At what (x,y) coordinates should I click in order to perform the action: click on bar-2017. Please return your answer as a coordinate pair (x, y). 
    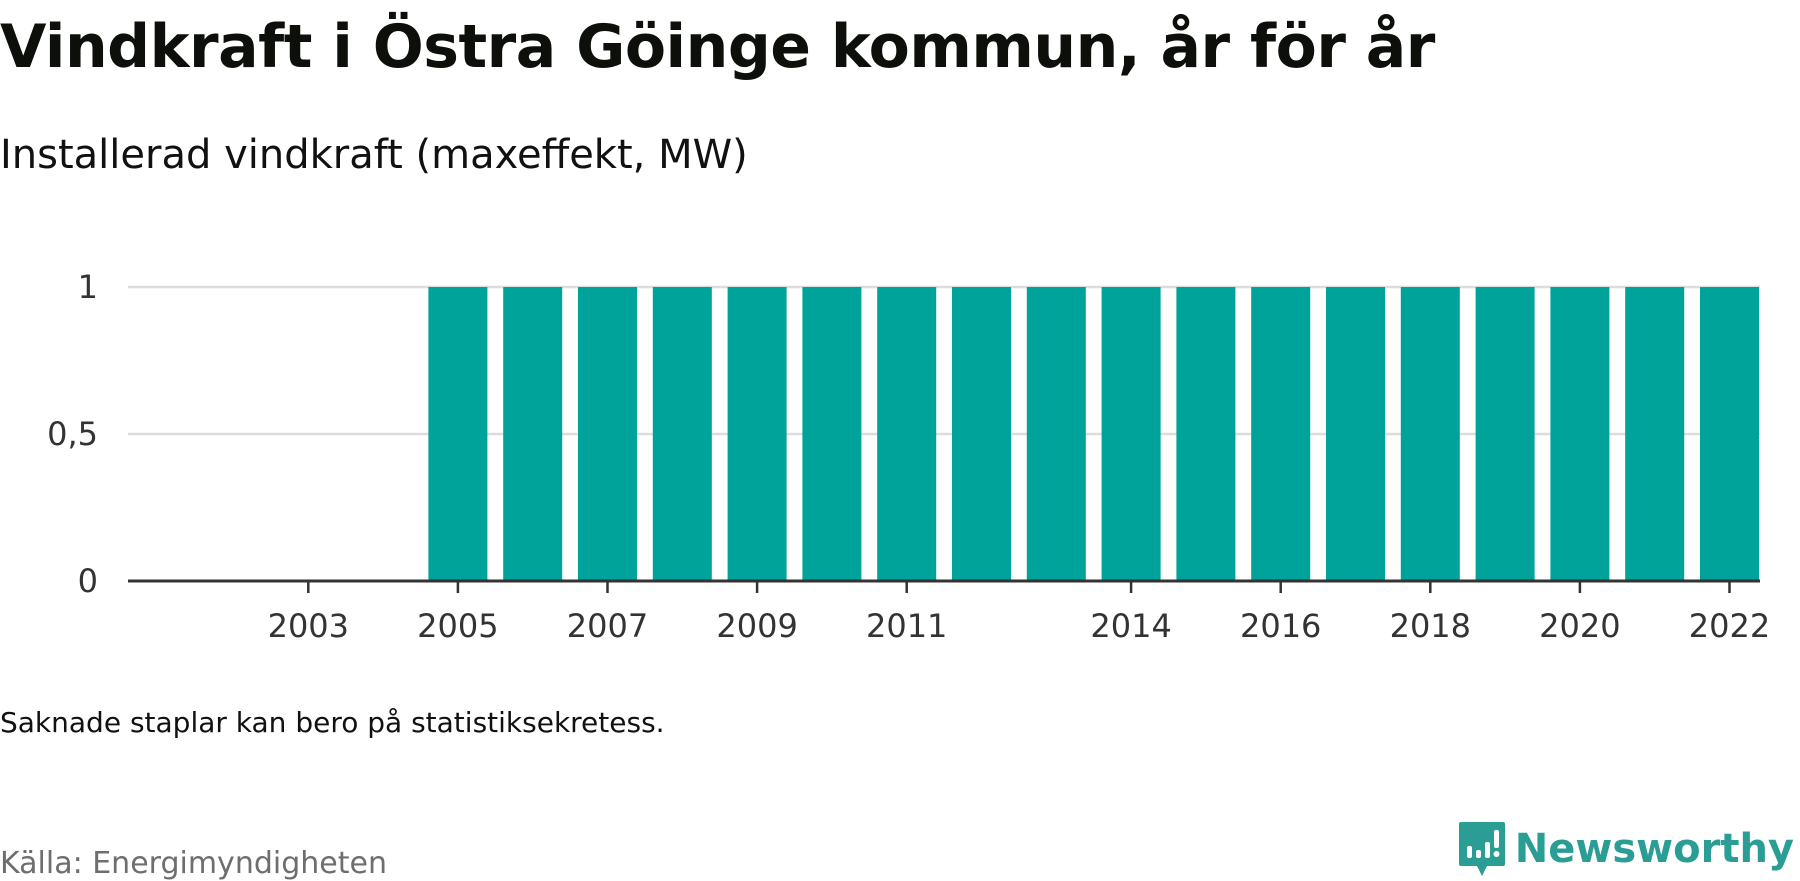
    Looking at the image, I should click on (1355, 434).